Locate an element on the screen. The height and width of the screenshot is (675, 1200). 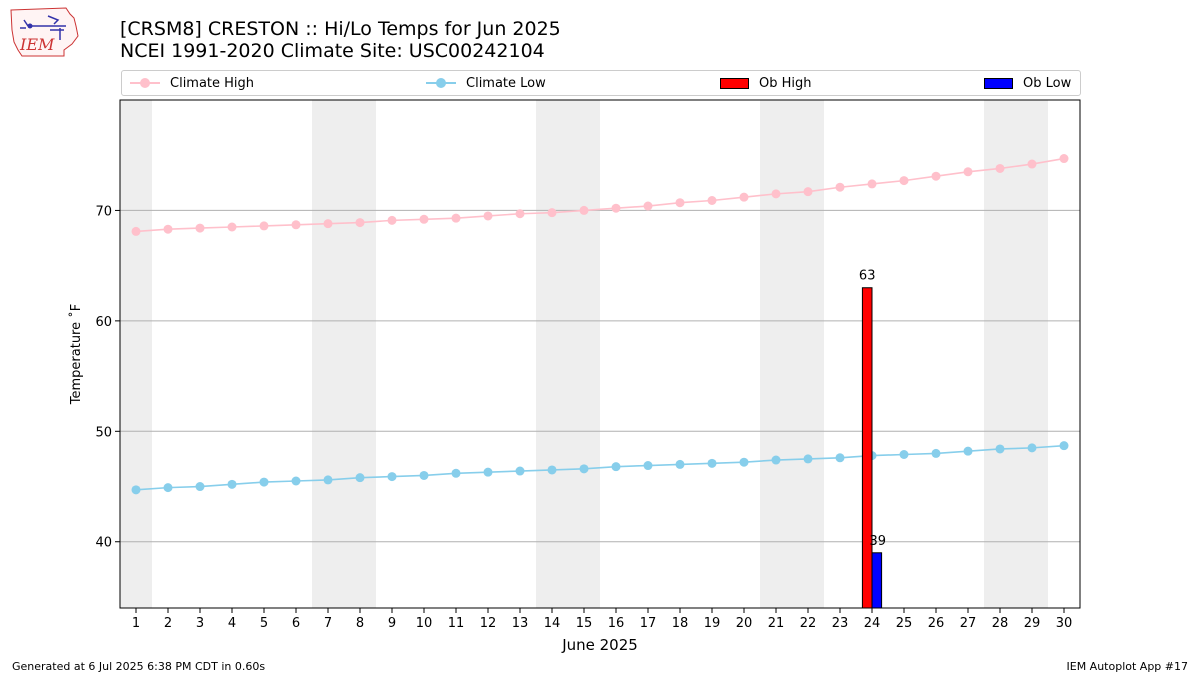
legend-ob-high-label: Ob High is located at coordinates (785, 83).